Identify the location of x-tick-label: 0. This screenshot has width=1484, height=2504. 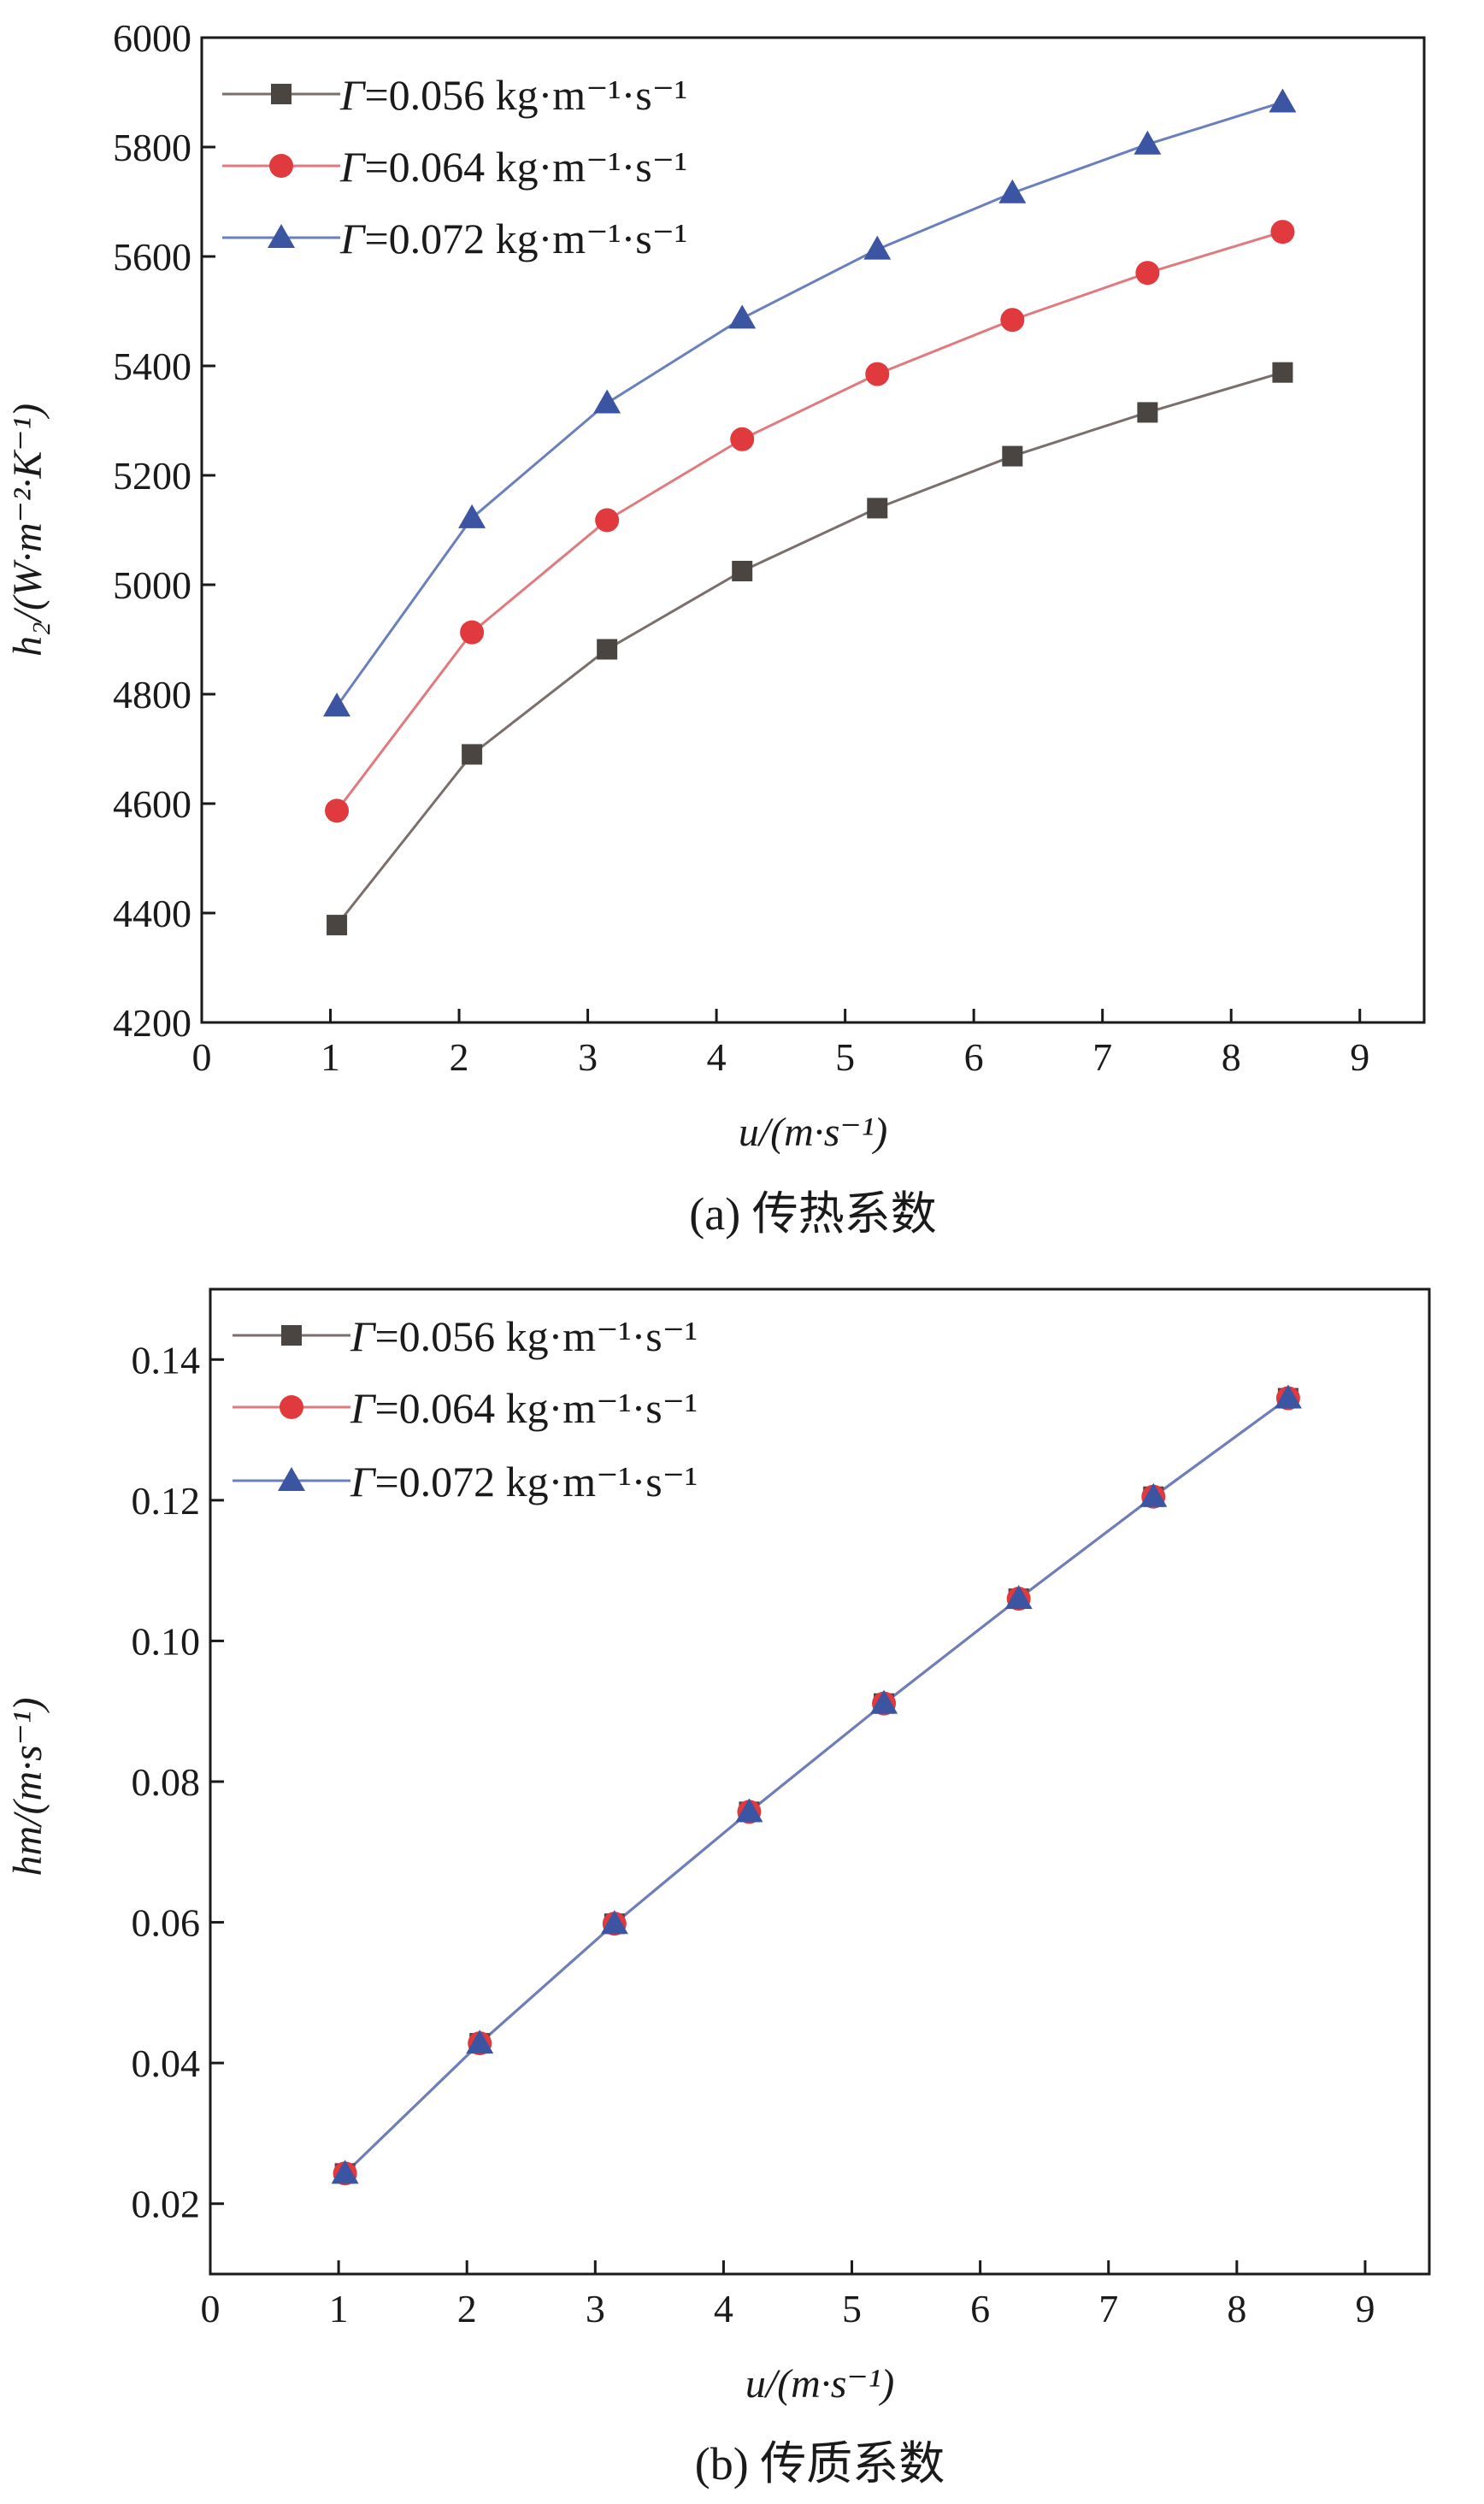
(202, 1057).